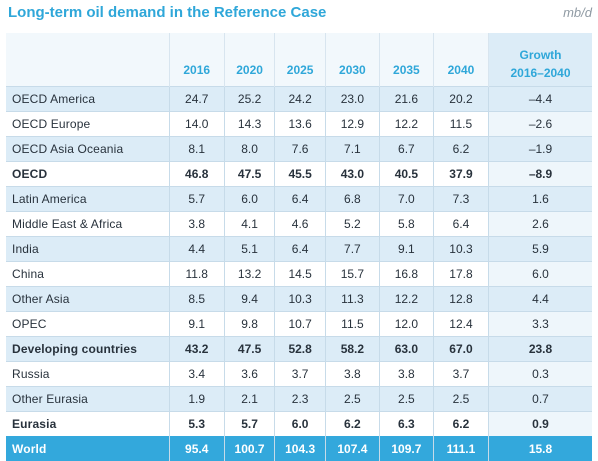  What do you see at coordinates (352, 424) in the screenshot?
I see `value-cell-2030: 6.2` at bounding box center [352, 424].